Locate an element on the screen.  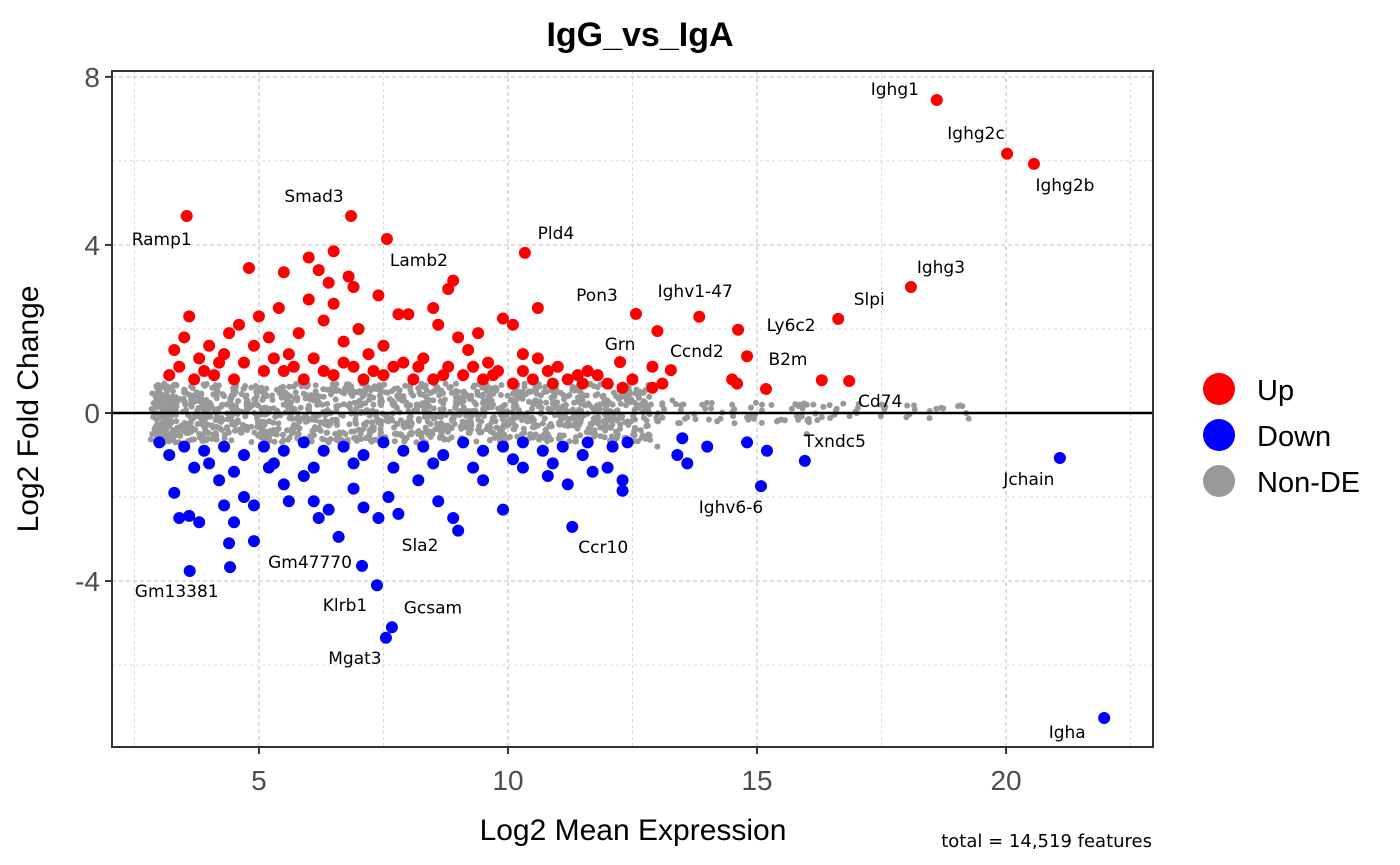
legend-swatch-down is located at coordinates (1219, 435).